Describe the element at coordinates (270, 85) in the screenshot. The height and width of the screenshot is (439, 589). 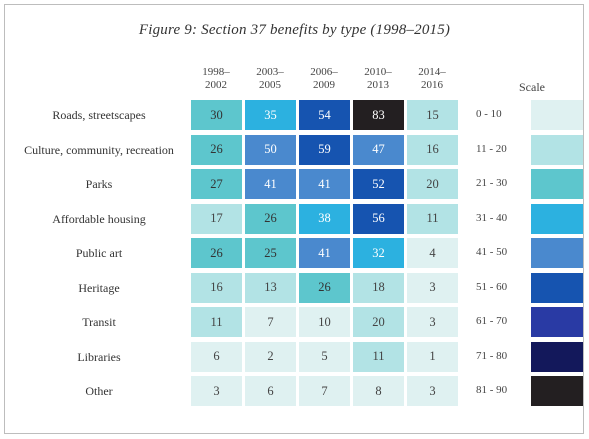
I see `column-header-line2: 2005` at that location.